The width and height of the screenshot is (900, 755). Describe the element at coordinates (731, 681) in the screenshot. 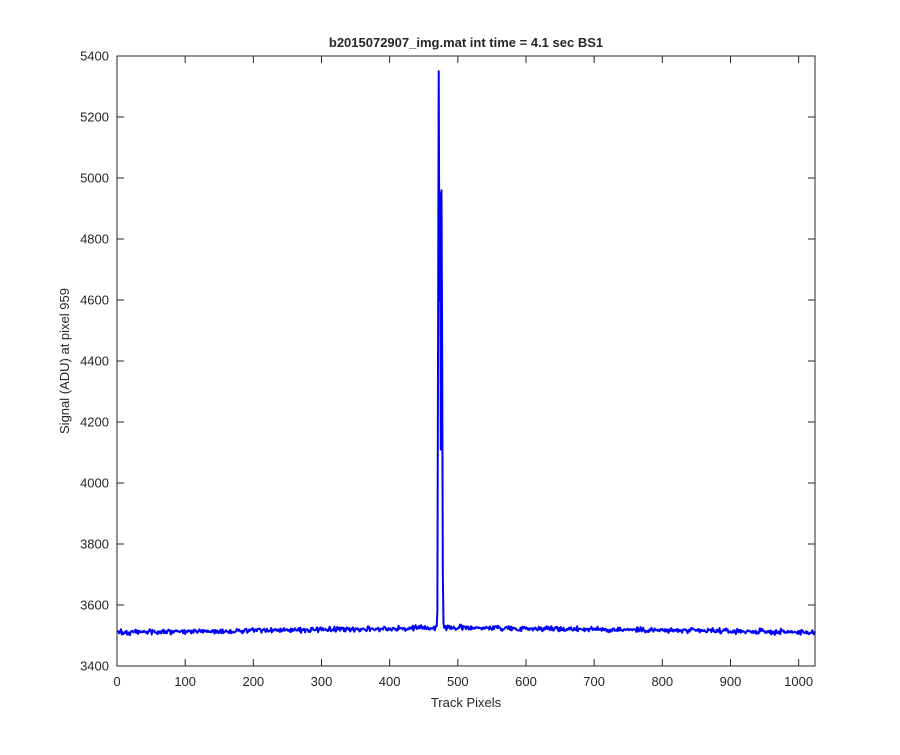

I see `x-tick-label: 900` at that location.